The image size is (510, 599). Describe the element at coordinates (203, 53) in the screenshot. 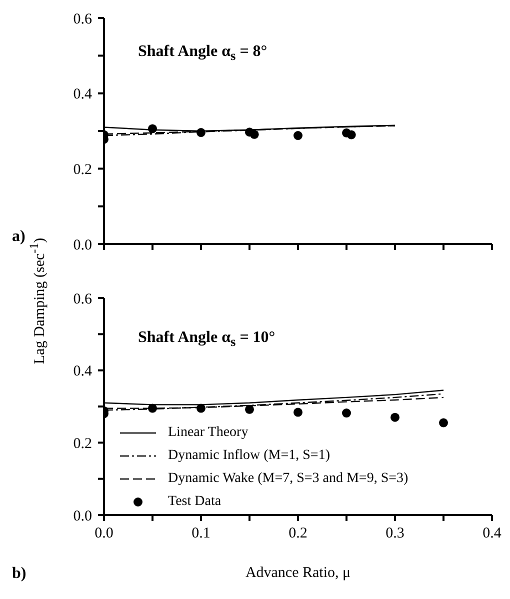

I see `annotation: Shaft Angle α$_{s}$ = 8°` at that location.